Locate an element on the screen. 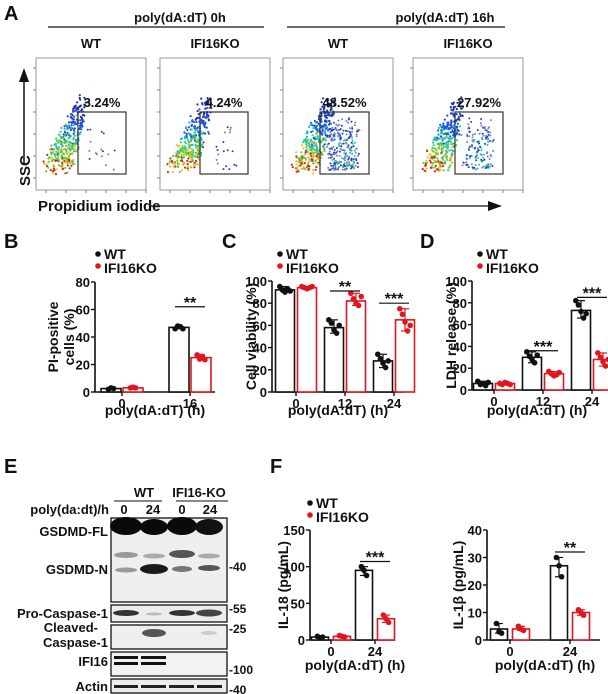 The image size is (608, 694). pi-arrow-icon is located at coordinates (495, 206).